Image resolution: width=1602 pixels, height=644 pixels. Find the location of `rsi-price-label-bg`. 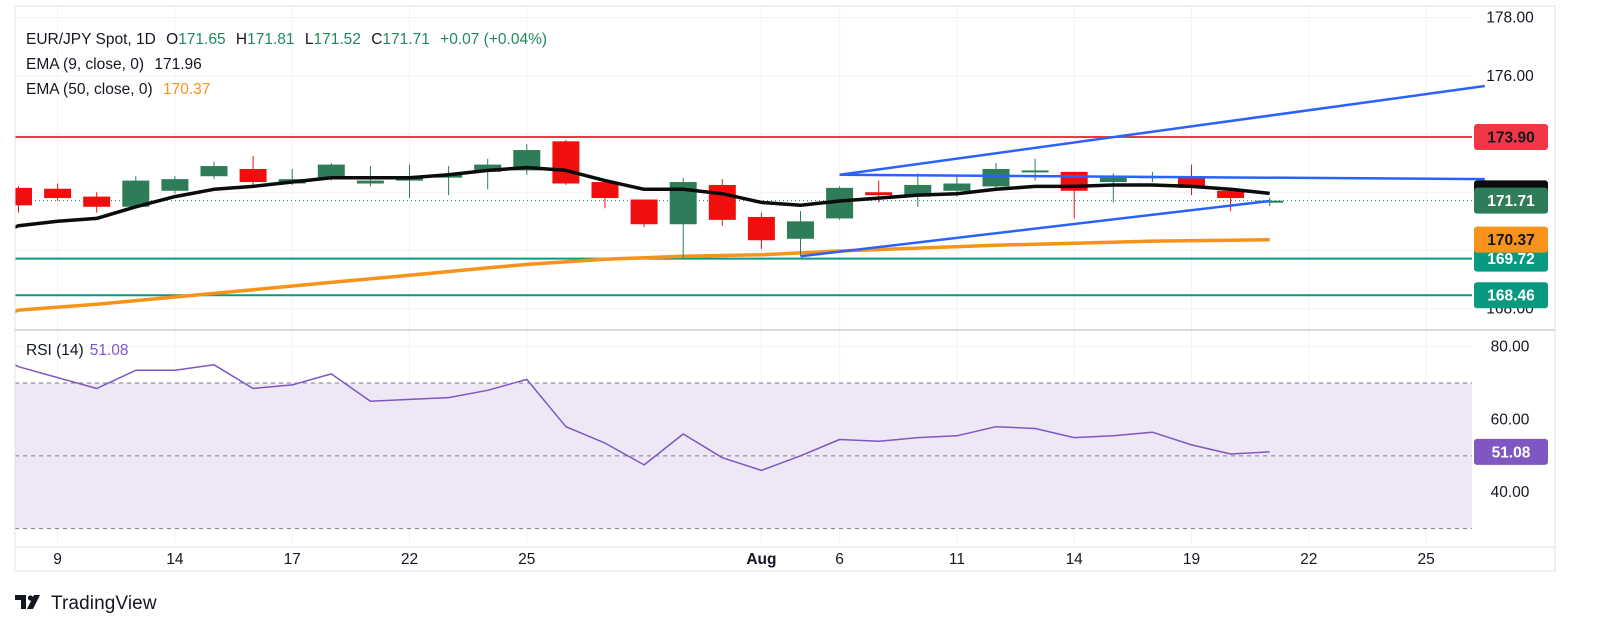

rsi-price-label-bg is located at coordinates (1511, 451).